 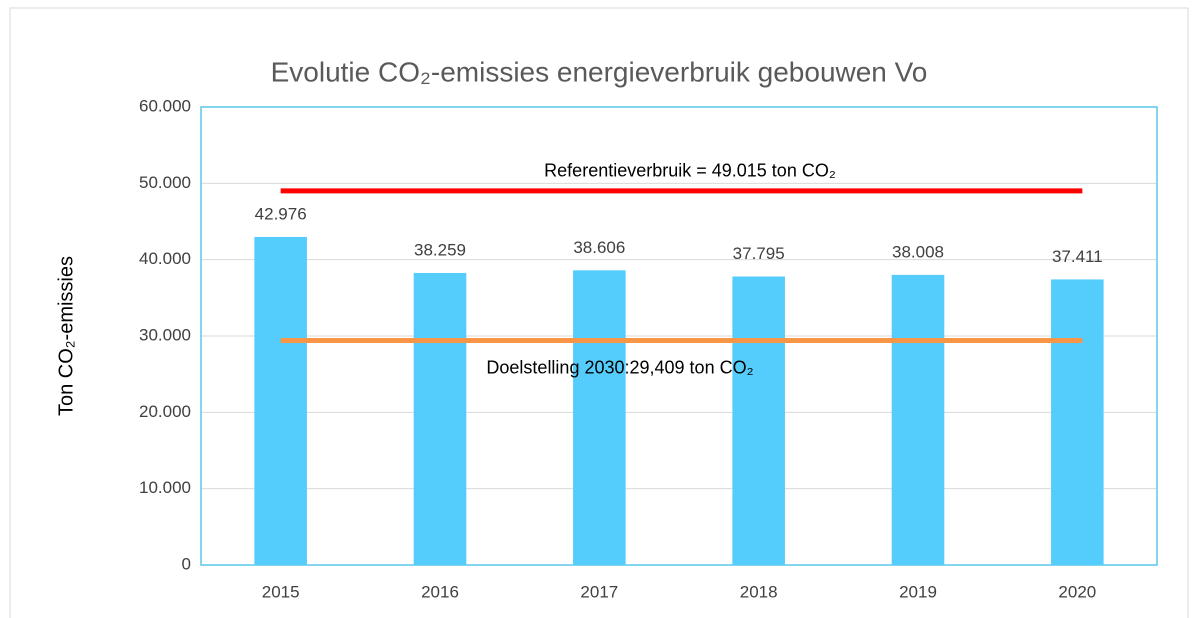 I want to click on reference-label: Doelstelling 2030:29,409 ton CO₂, so click(x=619, y=367).